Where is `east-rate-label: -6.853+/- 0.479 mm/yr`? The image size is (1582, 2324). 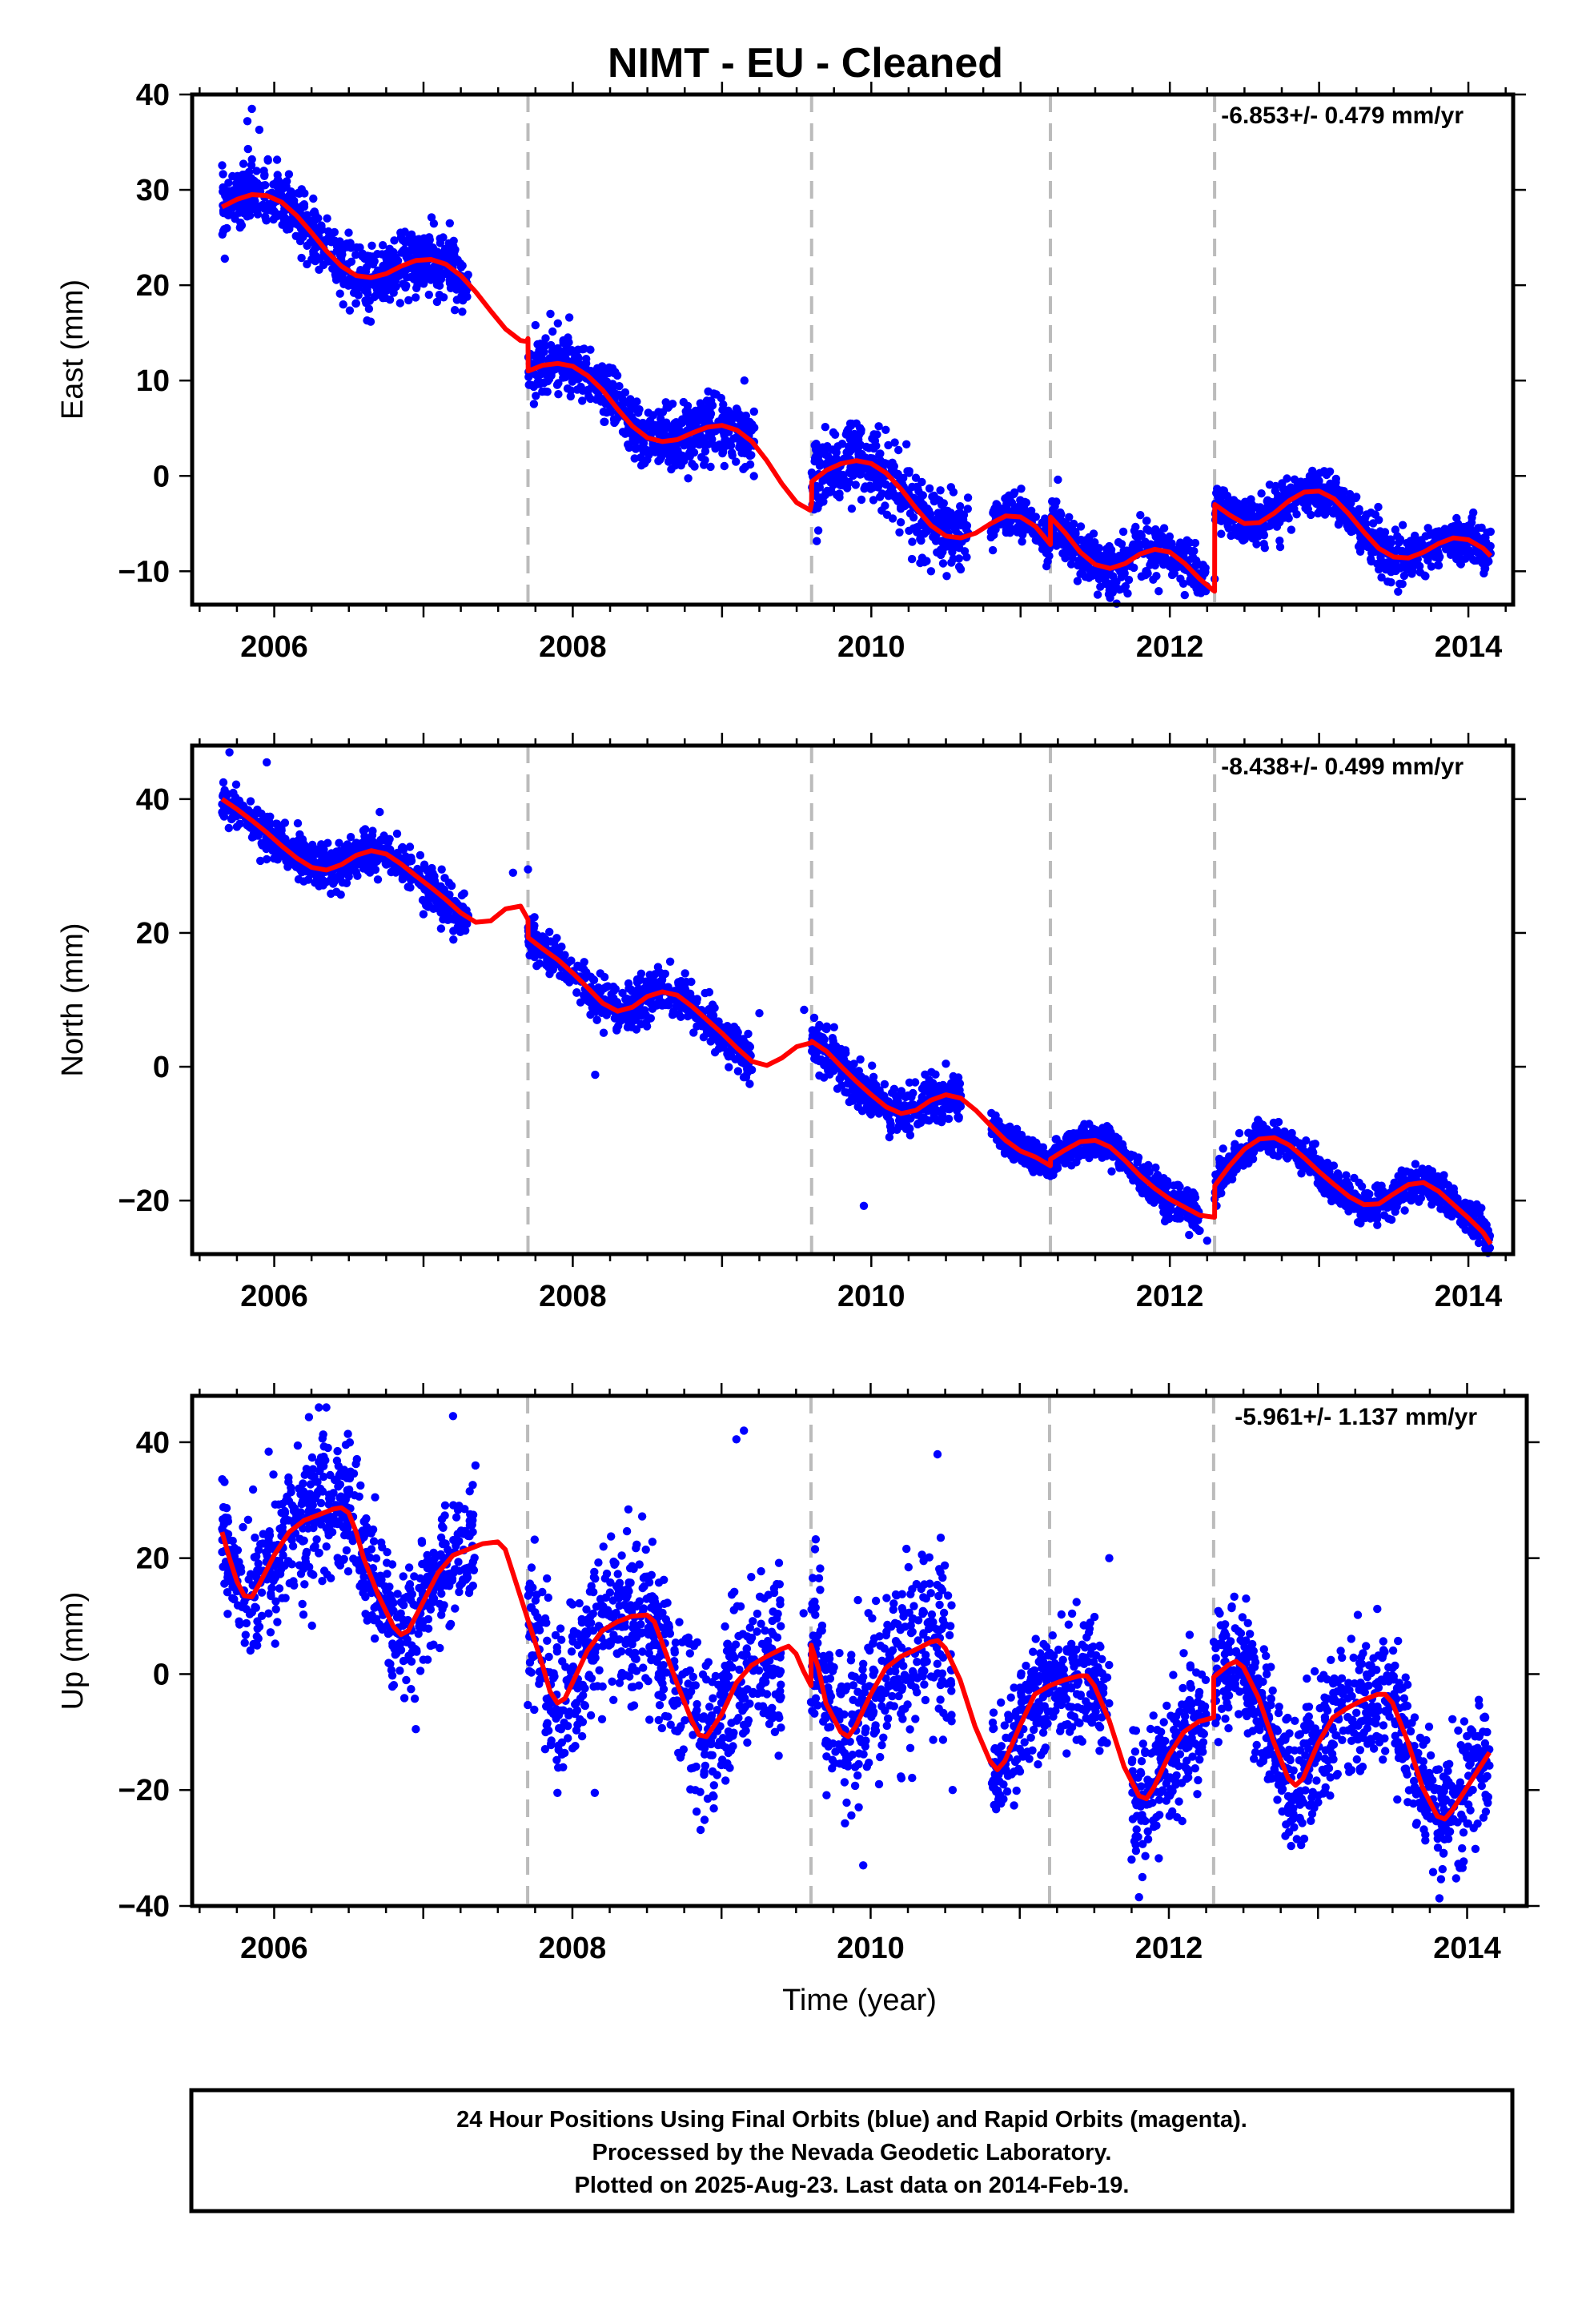
east-rate-label: -6.853+/- 0.479 mm/yr is located at coordinates (1342, 116).